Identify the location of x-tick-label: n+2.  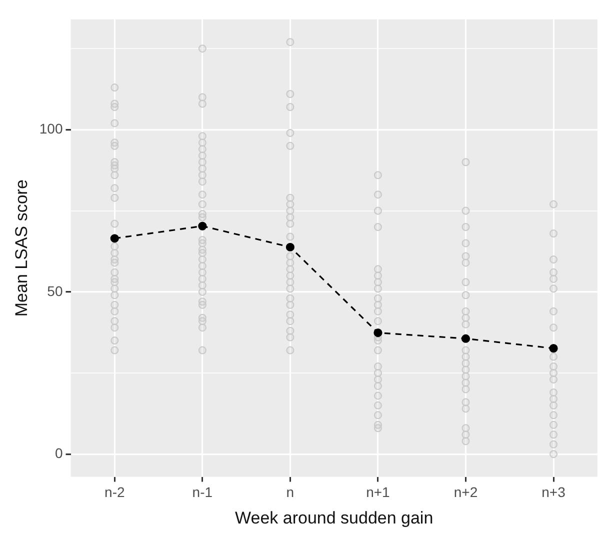
(466, 492).